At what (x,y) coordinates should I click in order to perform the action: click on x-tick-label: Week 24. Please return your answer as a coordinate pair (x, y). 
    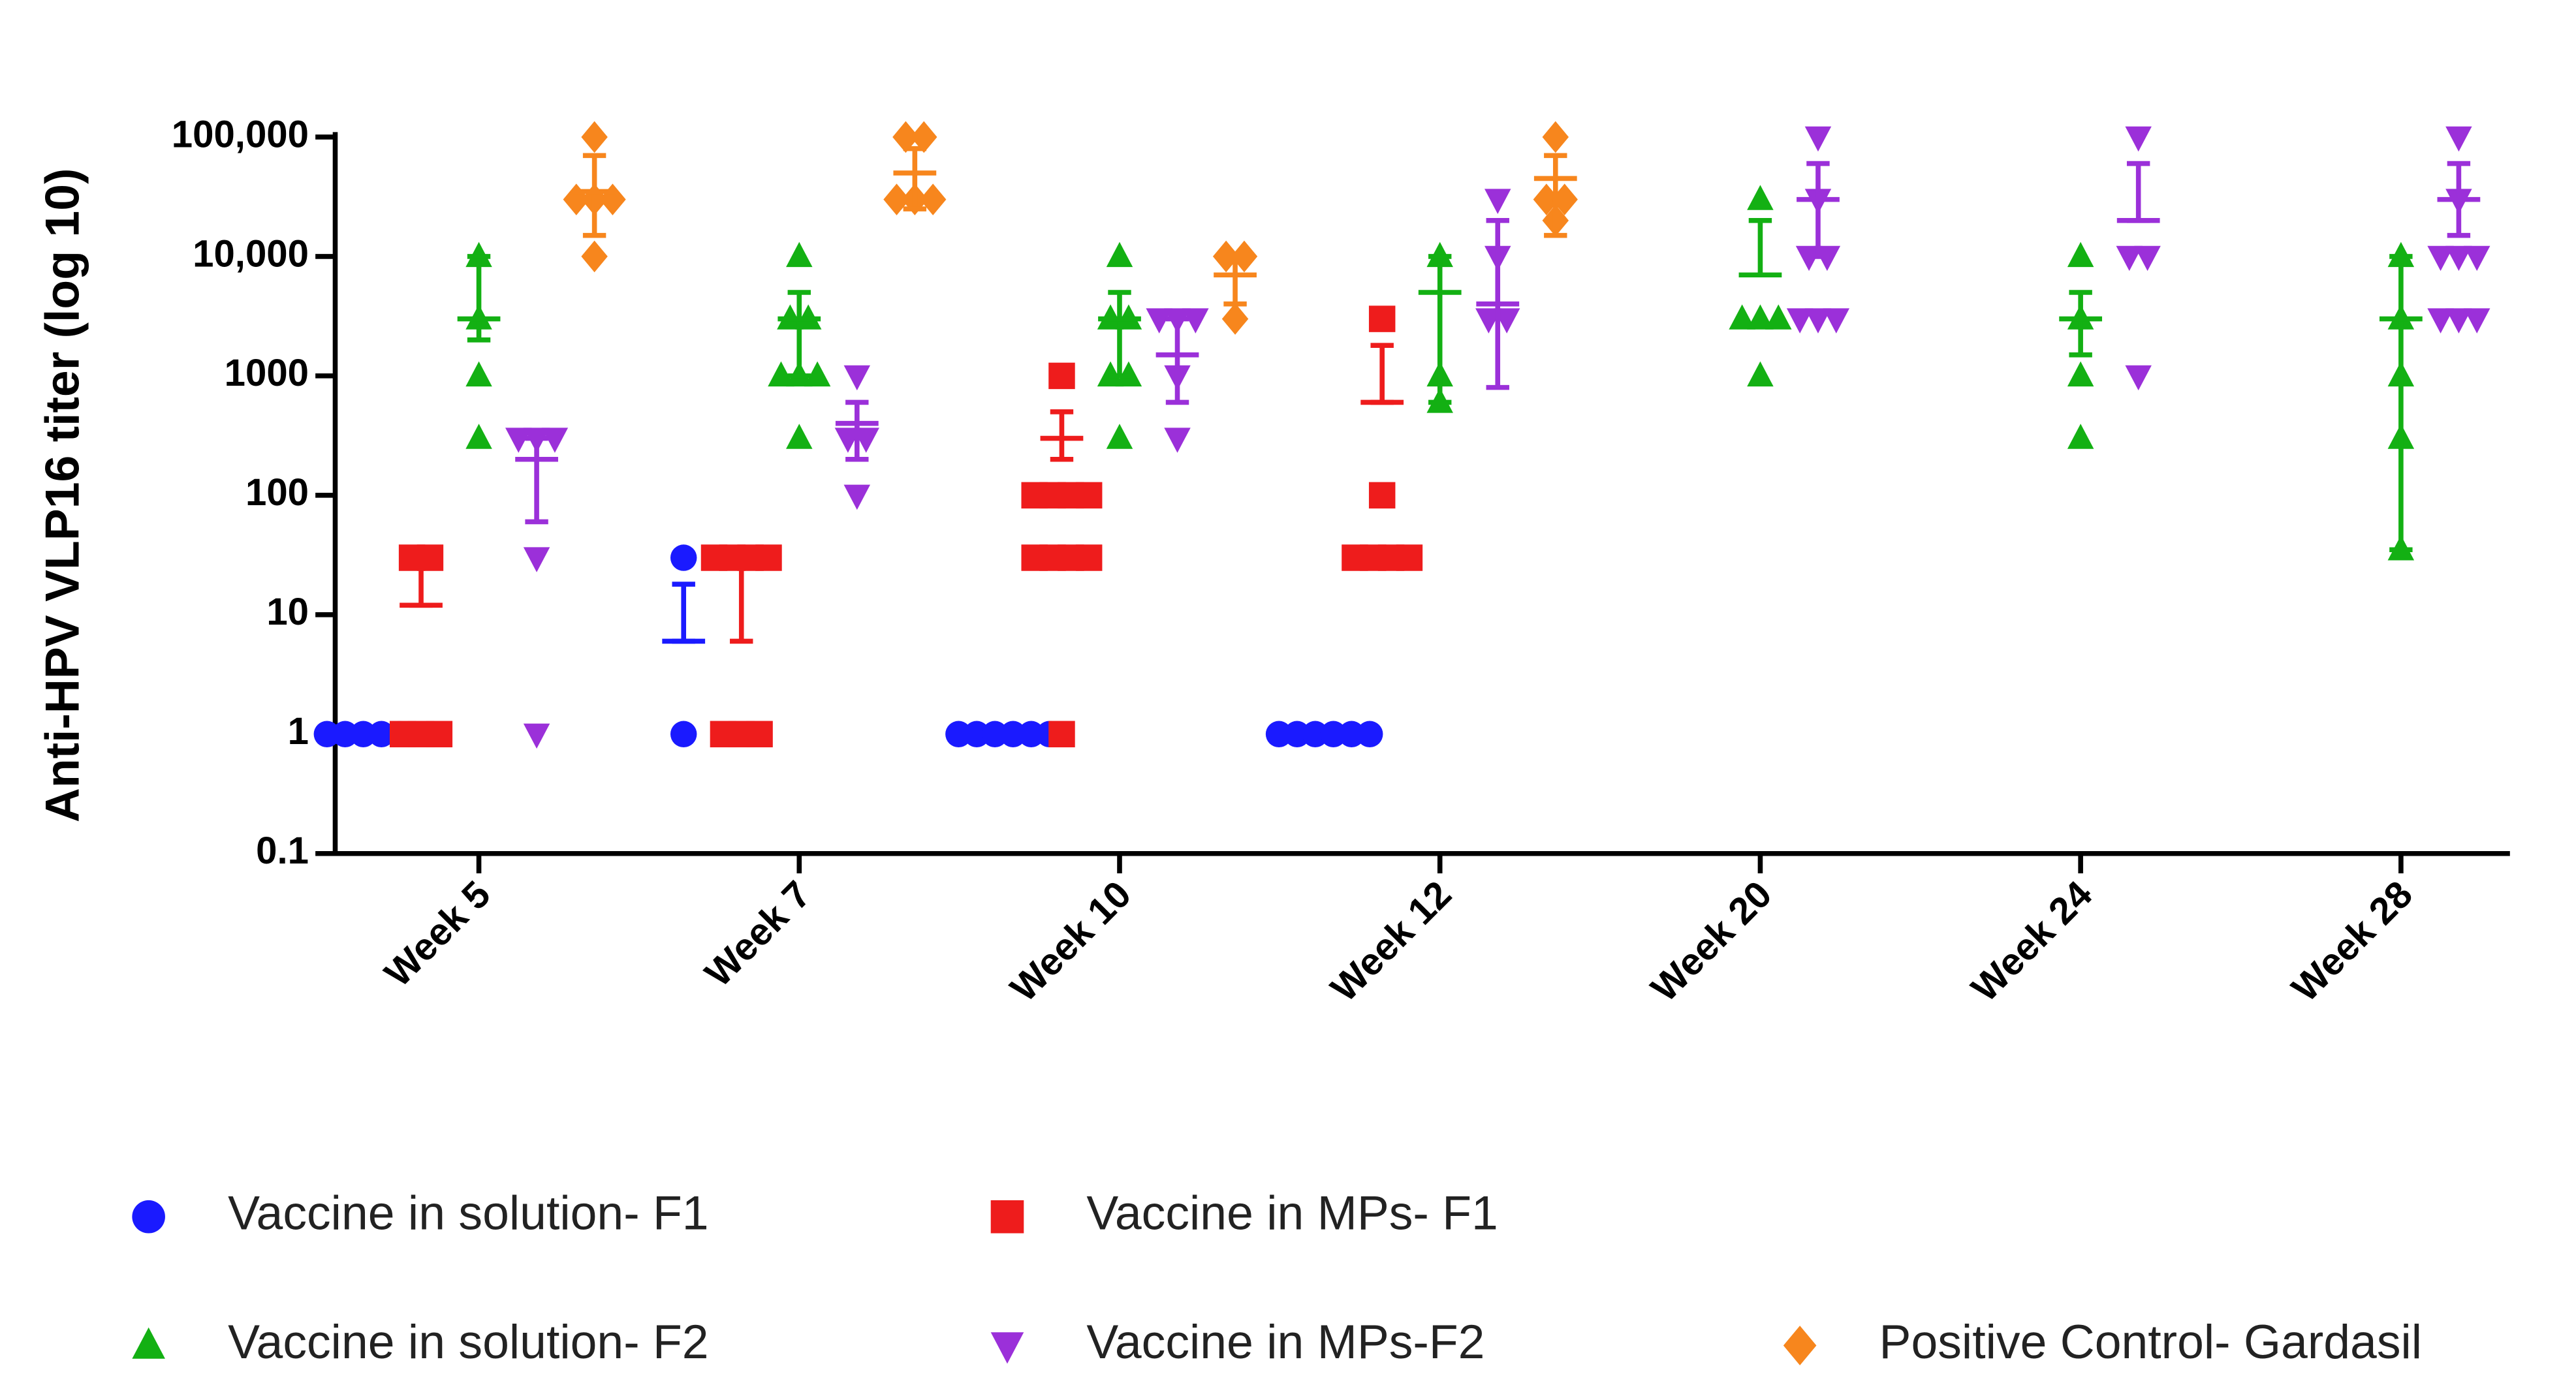
    Looking at the image, I should click on (2033, 941).